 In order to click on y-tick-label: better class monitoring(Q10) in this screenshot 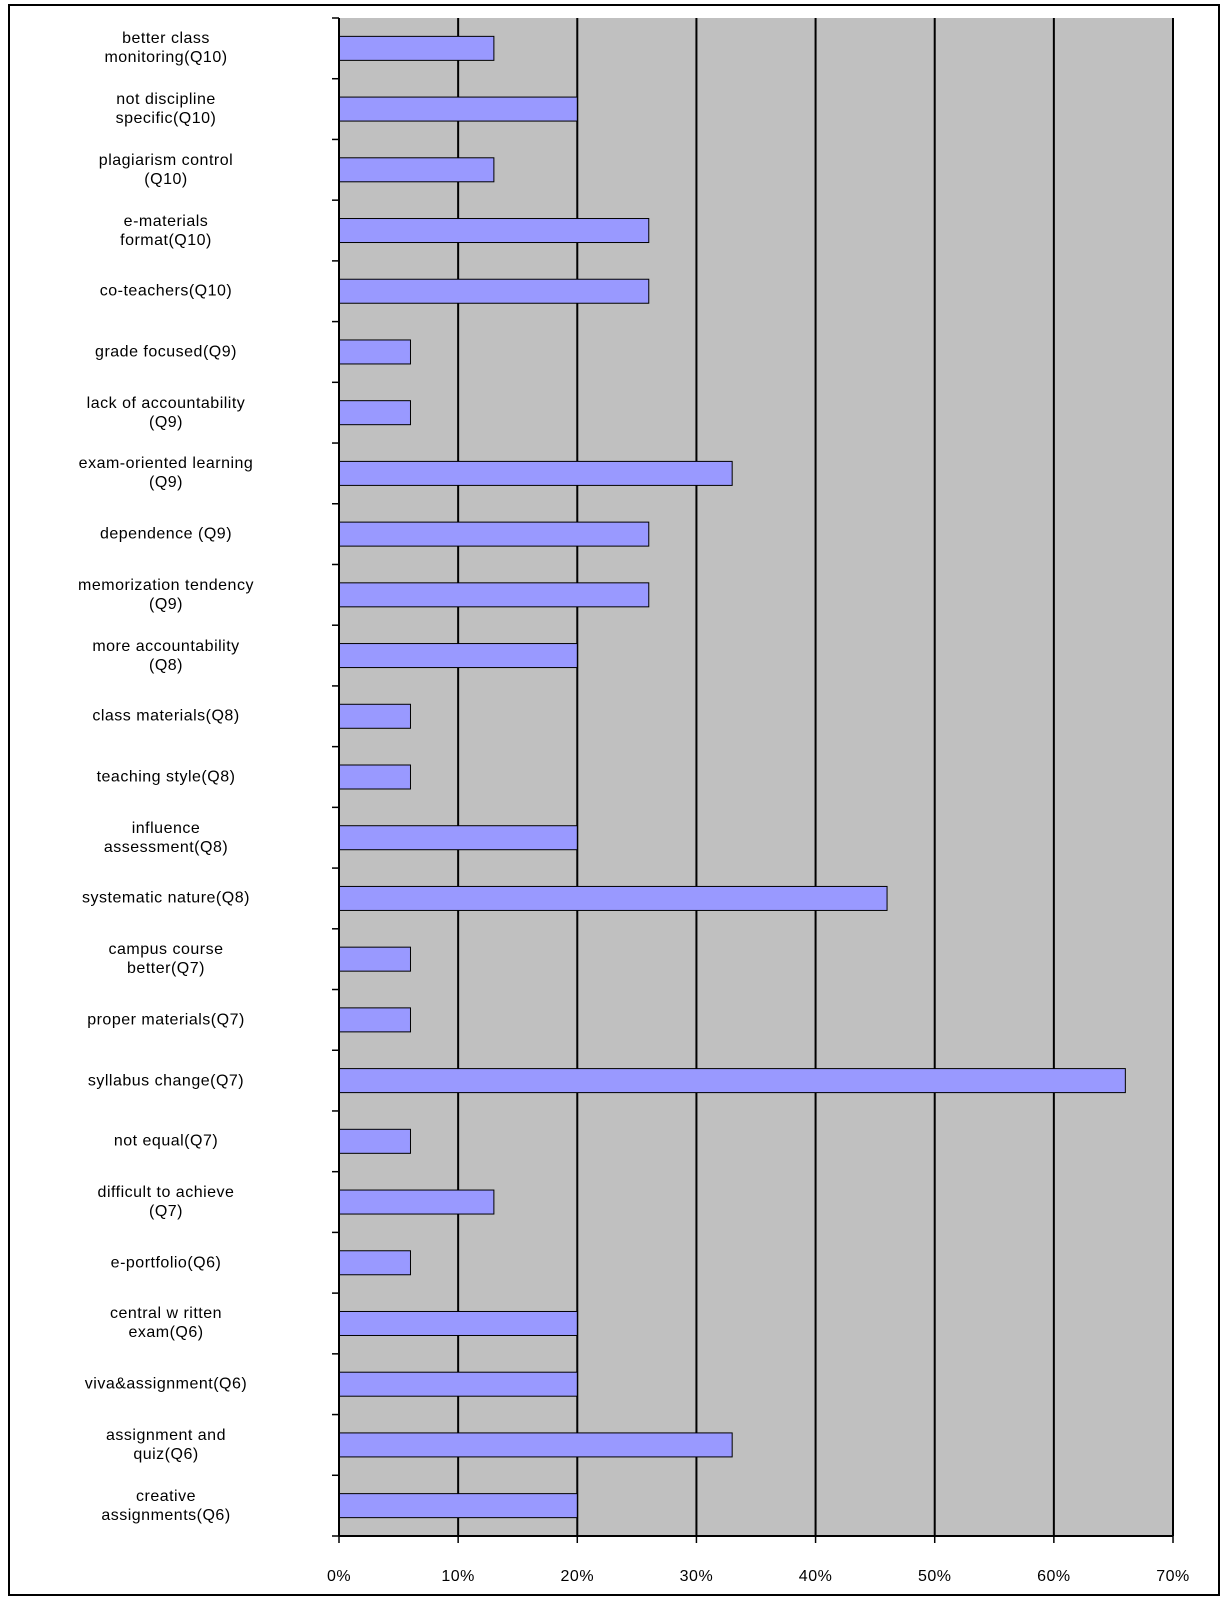, I will do `click(166, 48)`.